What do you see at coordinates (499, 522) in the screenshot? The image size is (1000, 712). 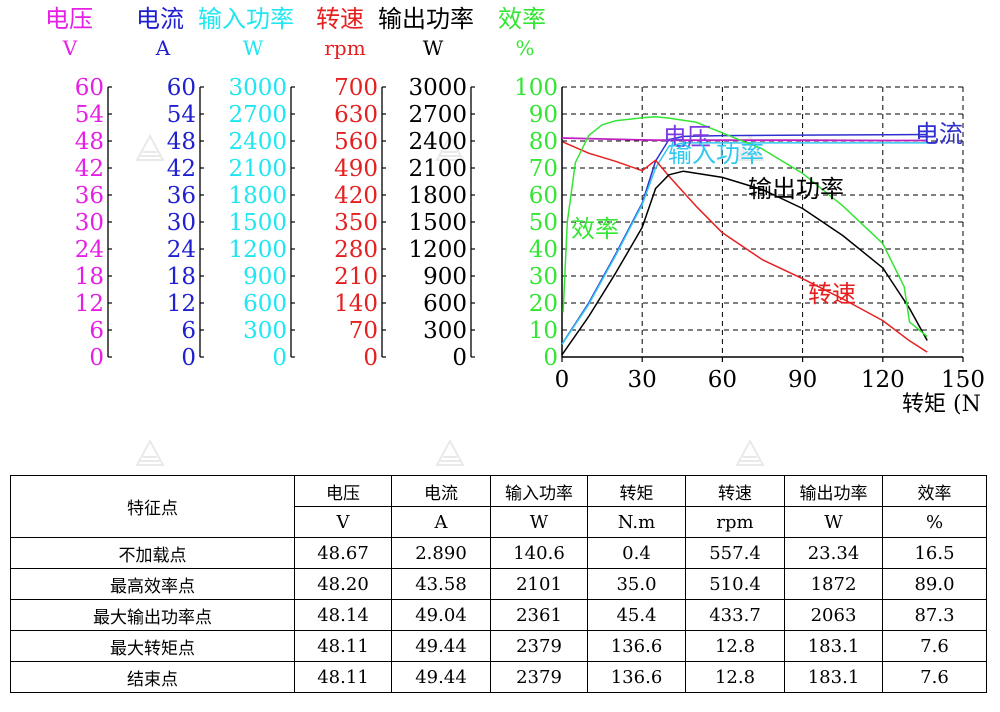 I see `table-unit-row: V A W N.m rpm W %` at bounding box center [499, 522].